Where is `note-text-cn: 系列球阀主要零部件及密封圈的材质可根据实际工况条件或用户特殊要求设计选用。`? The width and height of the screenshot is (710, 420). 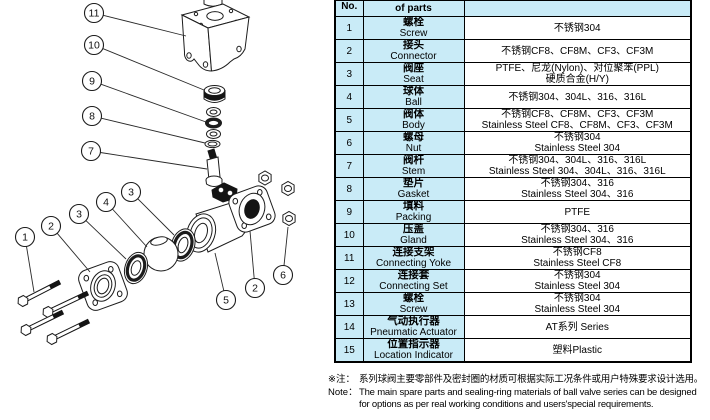 note-text-cn: 系列球阀主要零部件及密封圈的材质可根据实际工况条件或用户特殊要求设计选用。 is located at coordinates (531, 379).